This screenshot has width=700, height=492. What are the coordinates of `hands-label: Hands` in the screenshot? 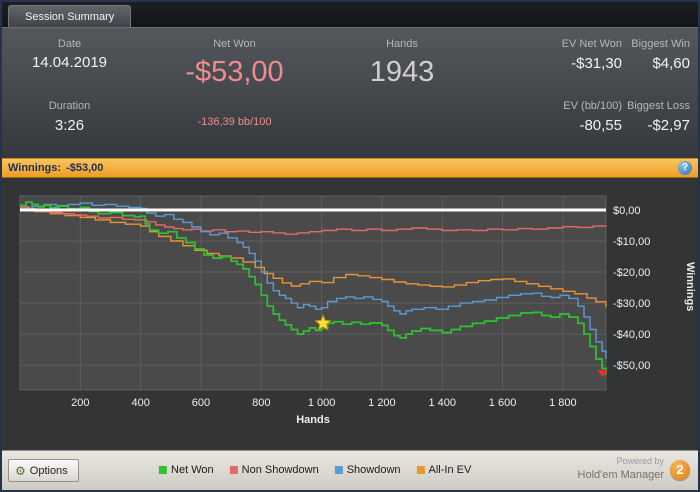 It's located at (402, 44).